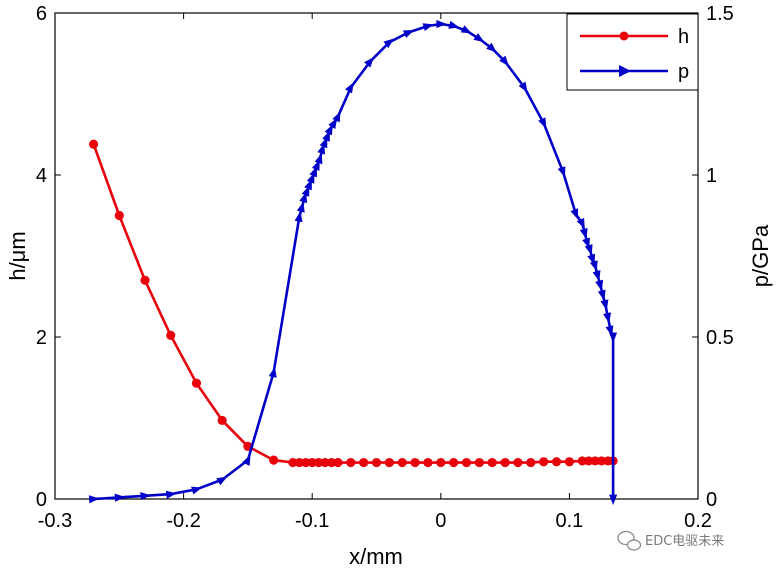 The width and height of the screenshot is (778, 568). Describe the element at coordinates (440, 521) in the screenshot. I see `x-tick-label: 0` at that location.